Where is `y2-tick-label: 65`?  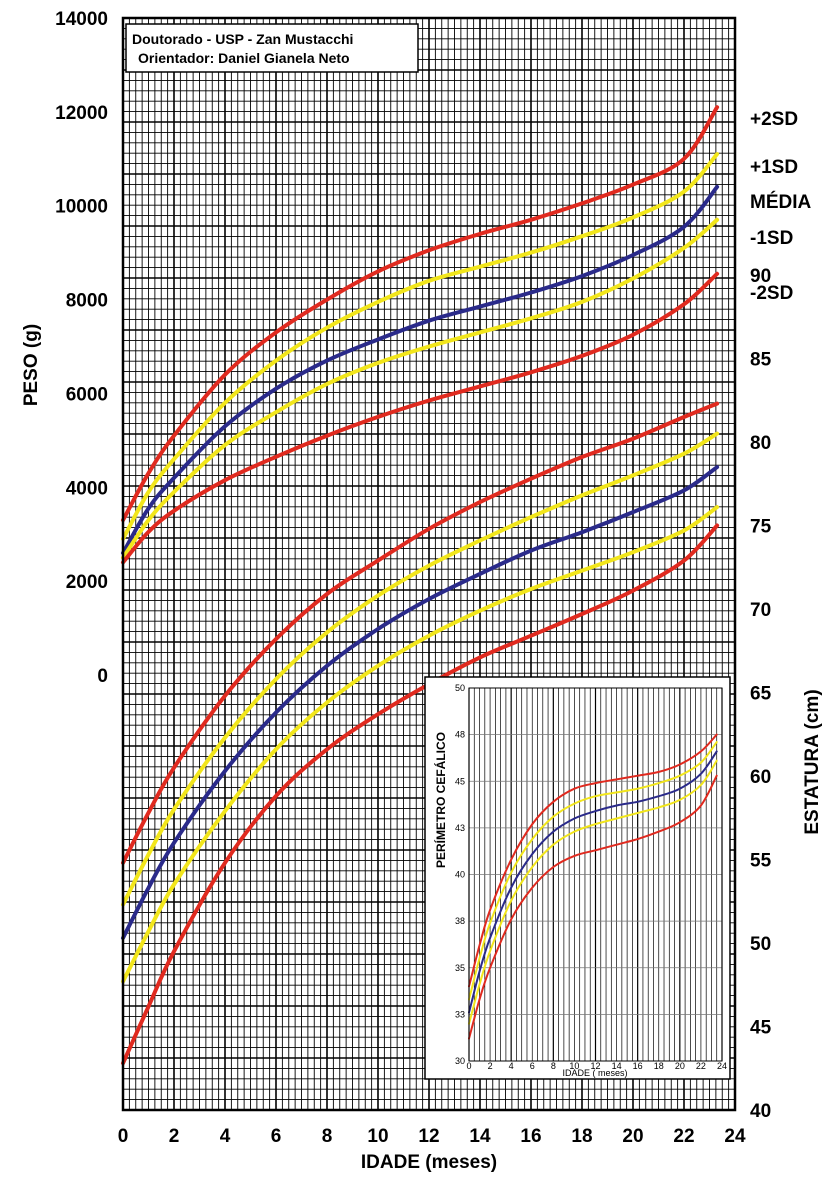 y2-tick-label: 65 is located at coordinates (761, 694).